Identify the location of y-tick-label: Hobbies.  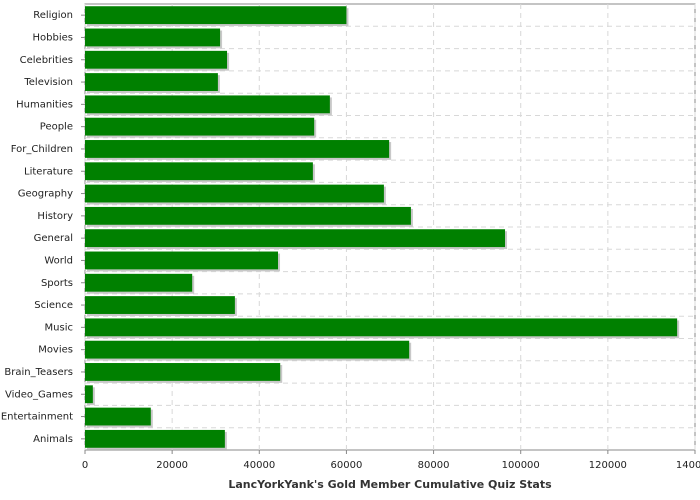
(53, 37).